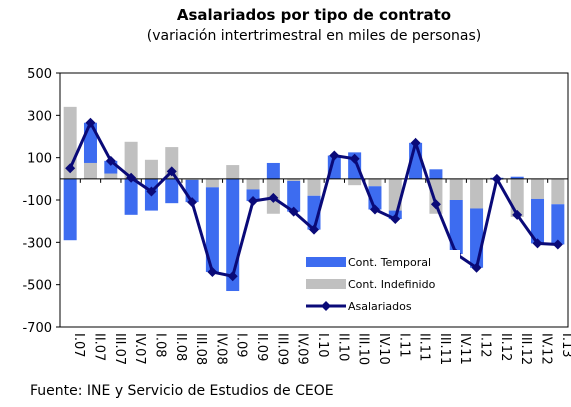 The height and width of the screenshot is (407, 571). Describe the element at coordinates (37, 286) in the screenshot. I see `y-tick-label: -500` at that location.